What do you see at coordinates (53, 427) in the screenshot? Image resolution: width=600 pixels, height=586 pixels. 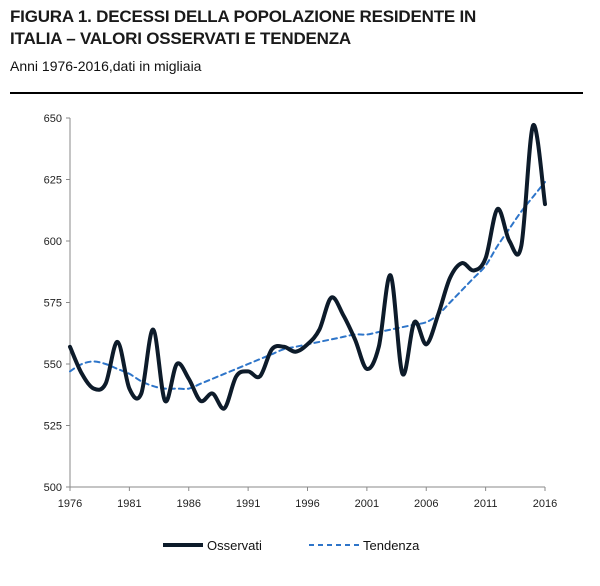 I see `y-tick-label: 525` at bounding box center [53, 427].